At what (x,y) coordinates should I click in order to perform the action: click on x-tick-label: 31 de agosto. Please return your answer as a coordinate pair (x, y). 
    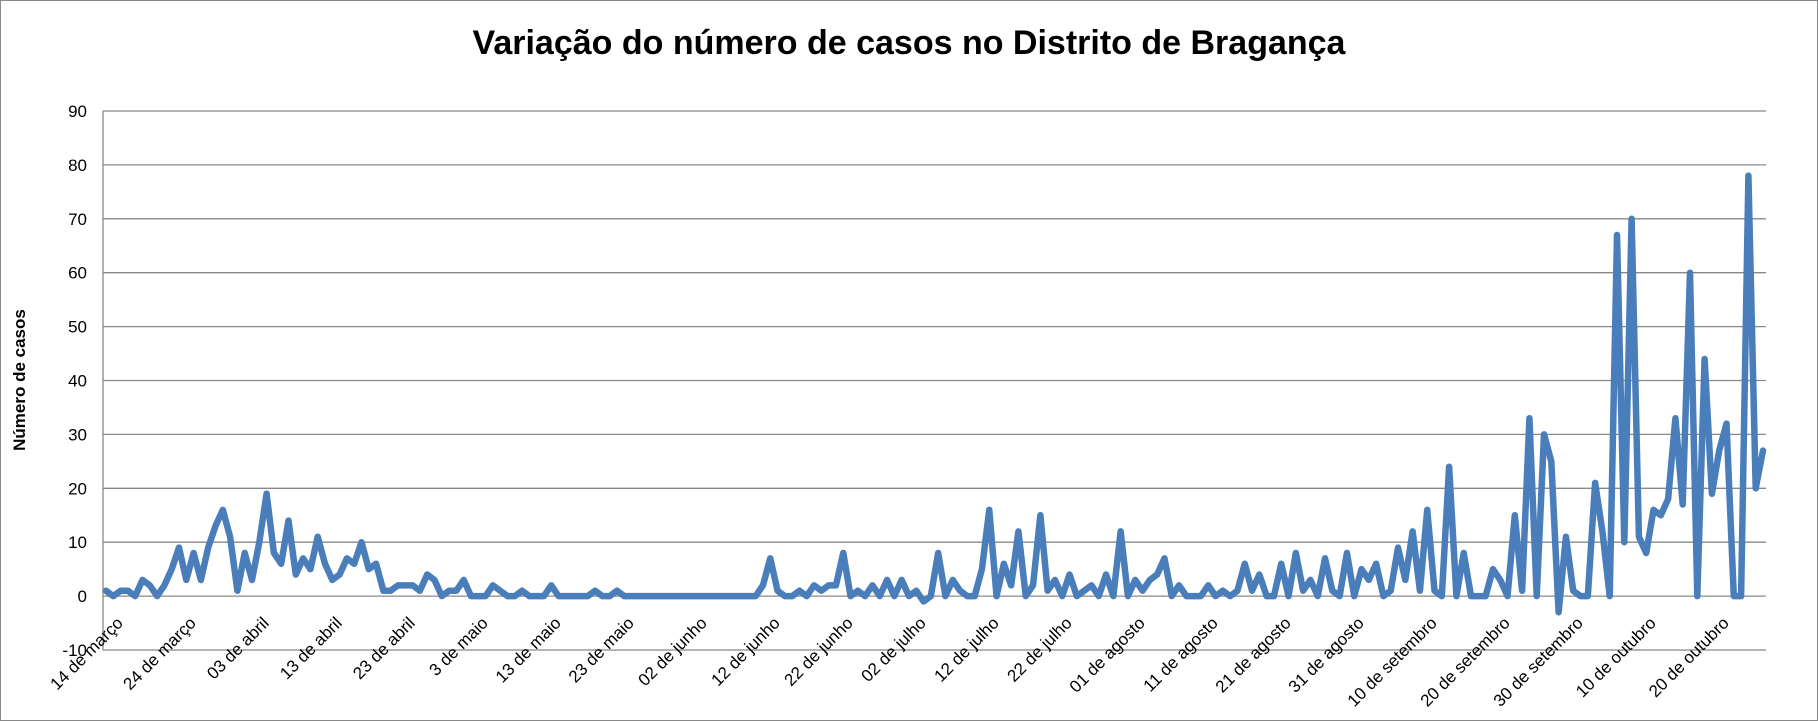
    Looking at the image, I should click on (1326, 654).